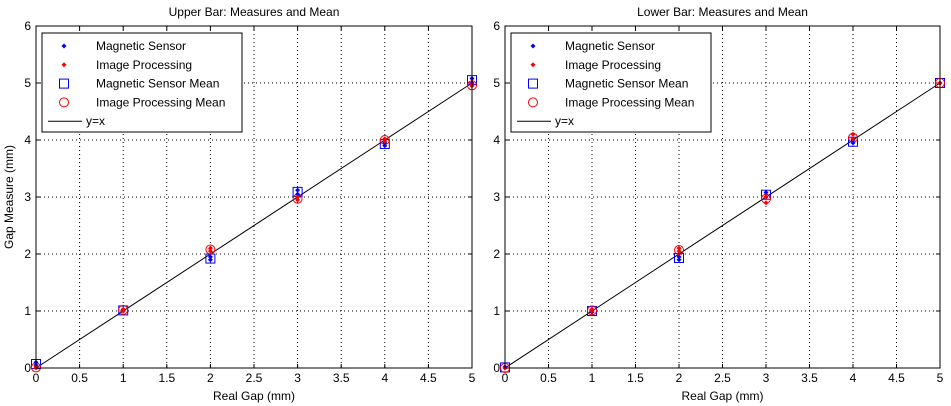 The height and width of the screenshot is (406, 951). What do you see at coordinates (9, 197) in the screenshot?
I see `y-axis-label: Gap Measure (mm)` at bounding box center [9, 197].